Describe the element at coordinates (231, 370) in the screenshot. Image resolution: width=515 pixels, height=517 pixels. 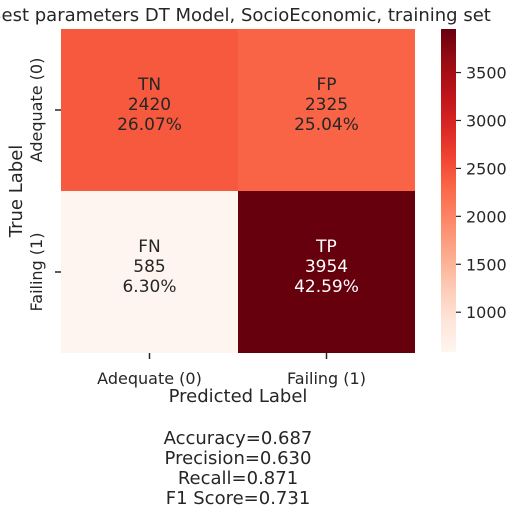
I see `x-axis: Adequate (0) Failing (1)` at that location.